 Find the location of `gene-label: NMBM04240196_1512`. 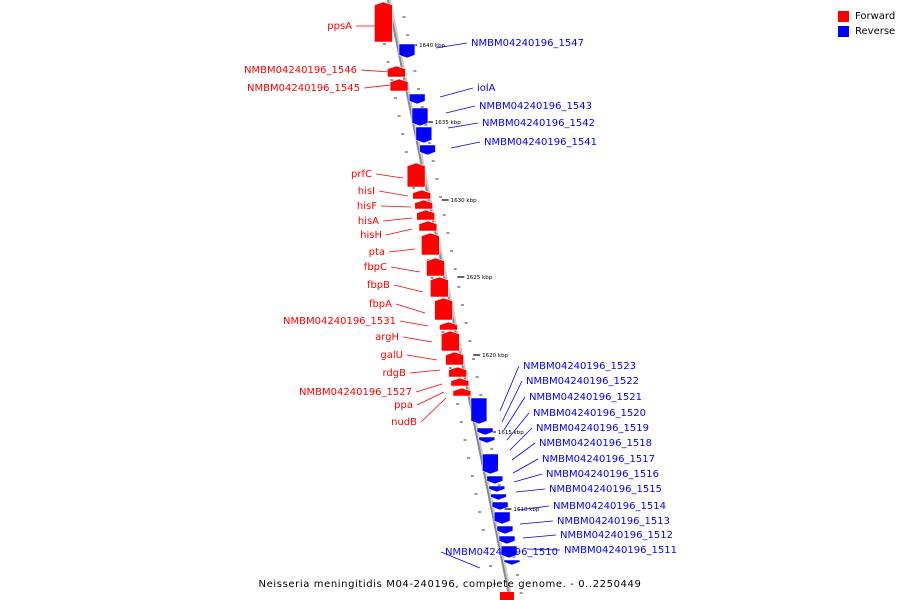

gene-label: NMBM04240196_1512 is located at coordinates (616, 535).